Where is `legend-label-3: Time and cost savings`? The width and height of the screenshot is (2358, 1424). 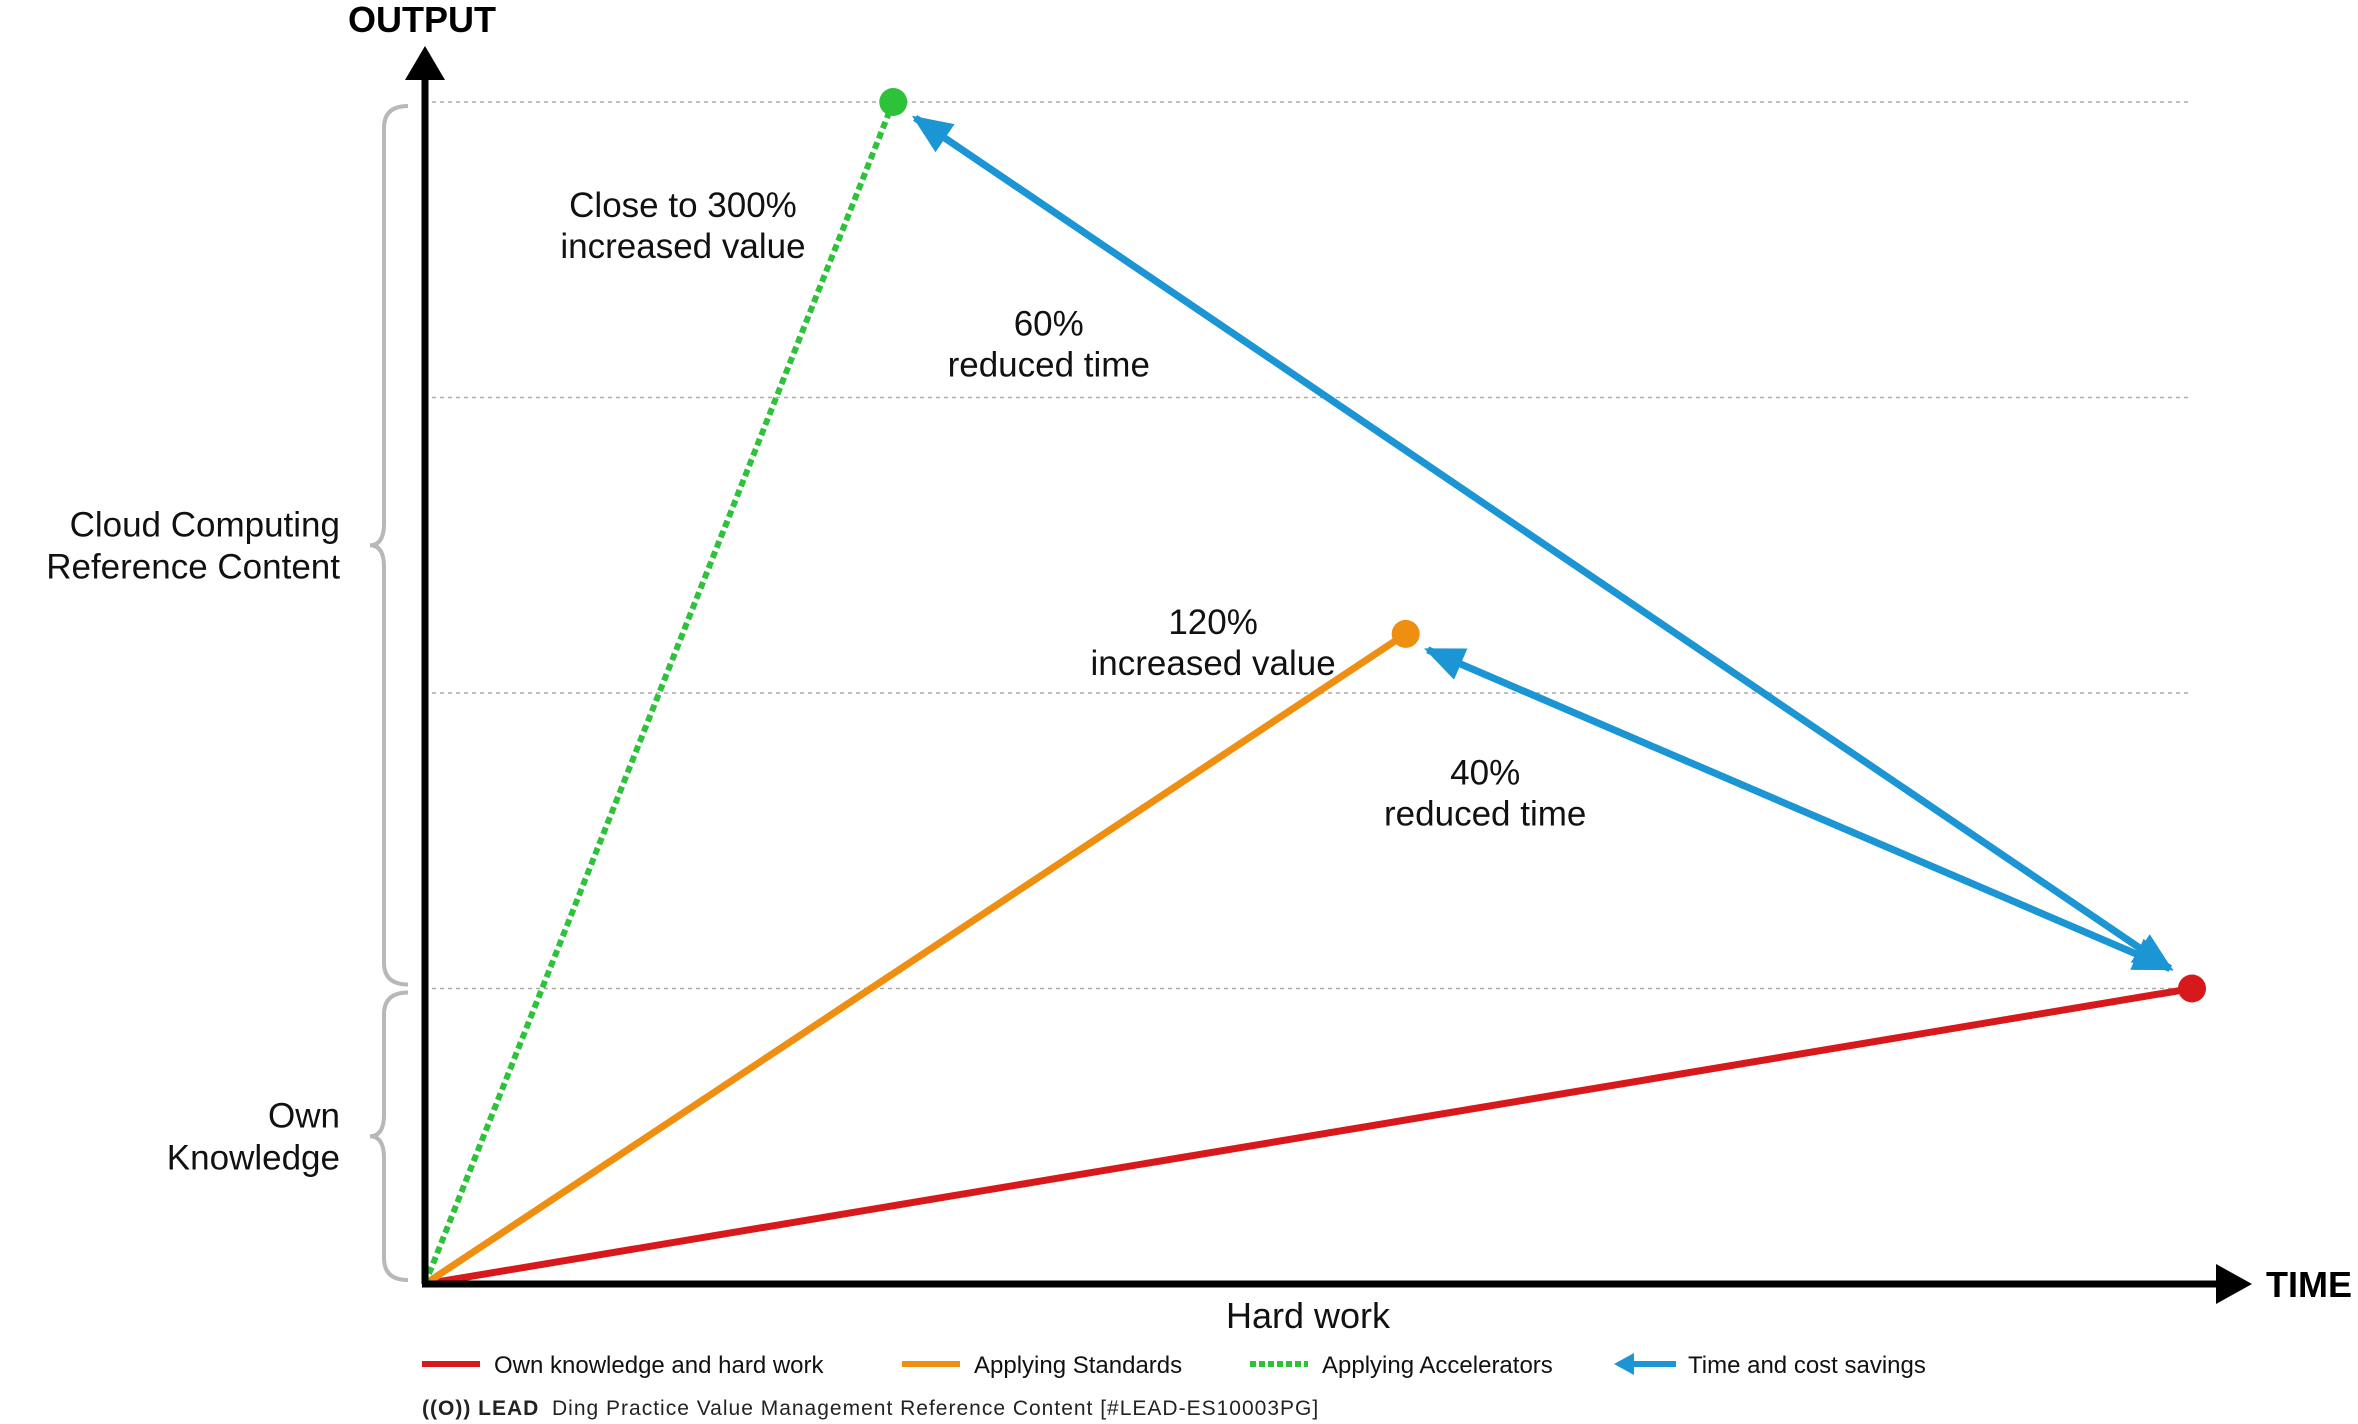 legend-label-3: Time and cost savings is located at coordinates (1807, 1365).